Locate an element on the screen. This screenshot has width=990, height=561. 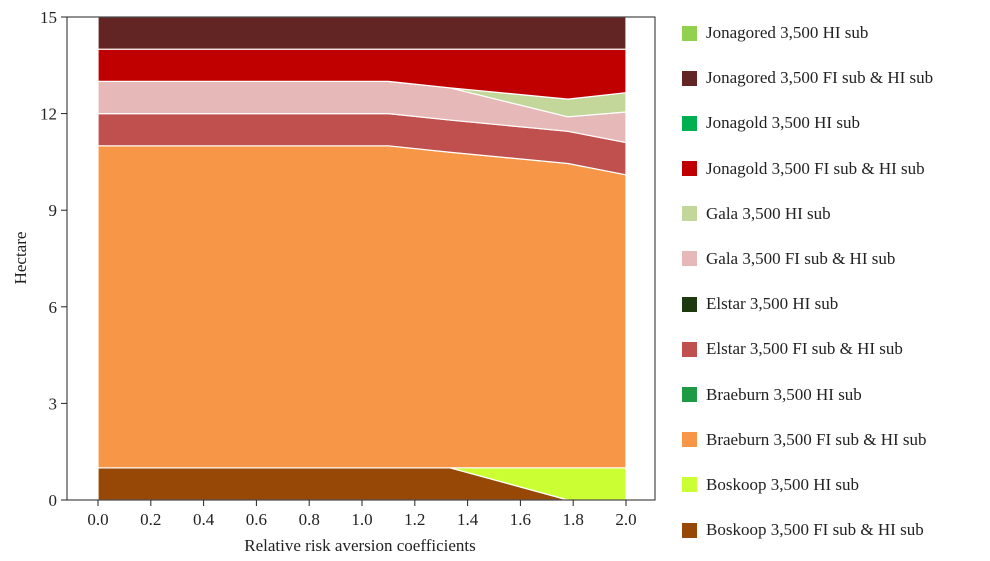
x-tick-label: 1.4 is located at coordinates (468, 519).